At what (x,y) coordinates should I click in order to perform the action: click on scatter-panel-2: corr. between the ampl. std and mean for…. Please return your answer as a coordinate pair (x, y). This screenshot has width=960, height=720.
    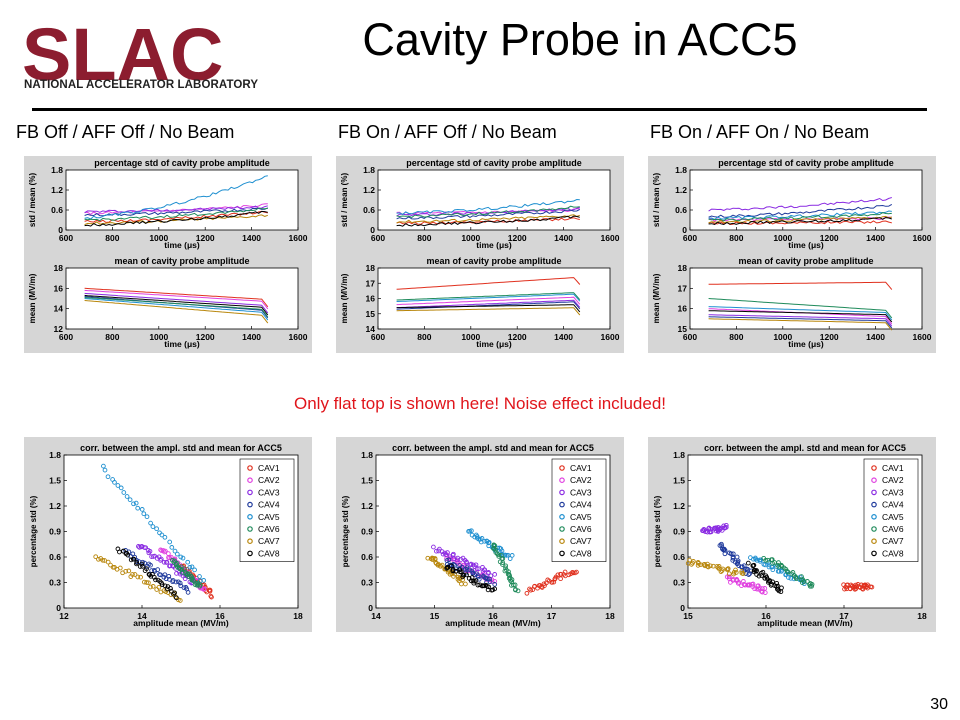
    Looking at the image, I should click on (480, 534).